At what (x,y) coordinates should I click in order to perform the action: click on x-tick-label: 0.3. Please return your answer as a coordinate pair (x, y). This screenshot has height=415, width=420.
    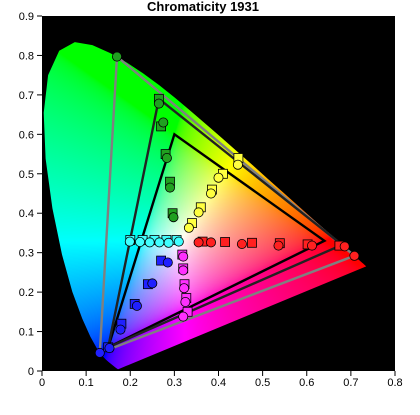
    Looking at the image, I should click on (174, 383).